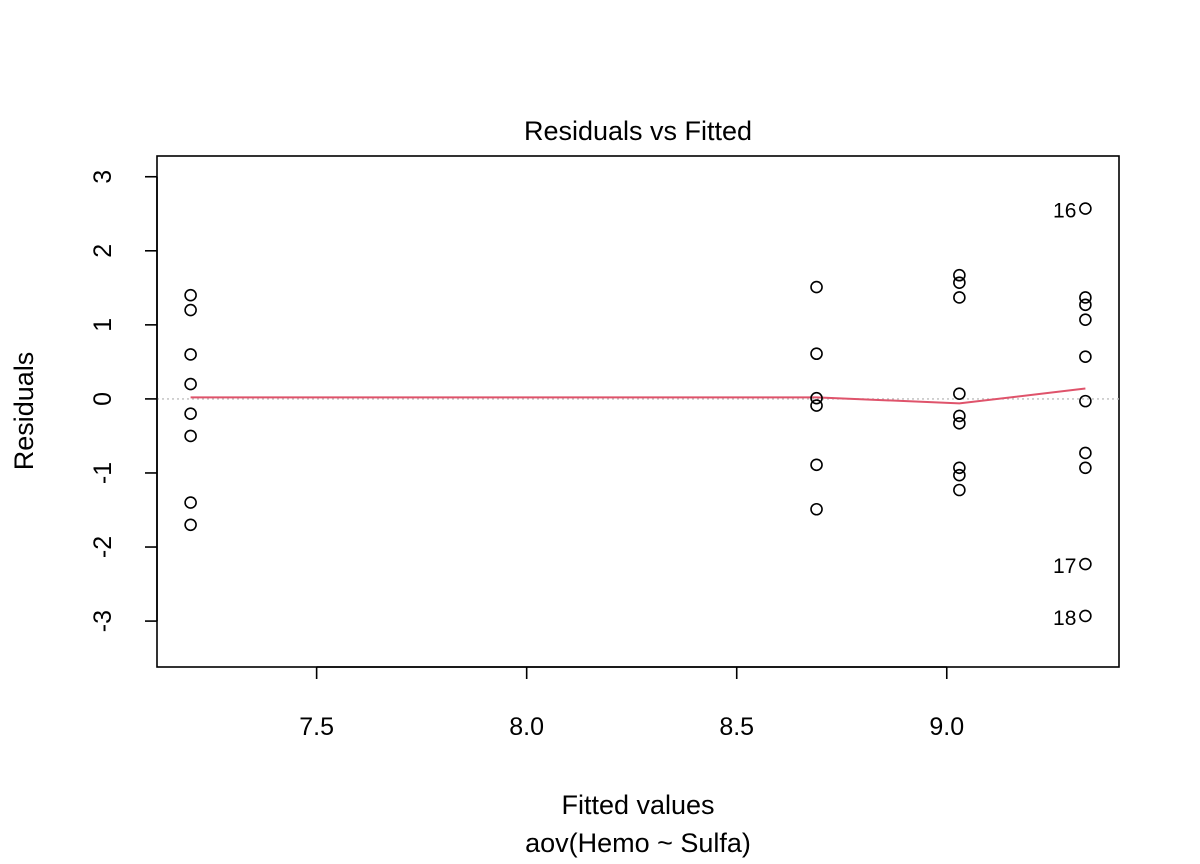  I want to click on point-label: 18, so click(1064, 618).